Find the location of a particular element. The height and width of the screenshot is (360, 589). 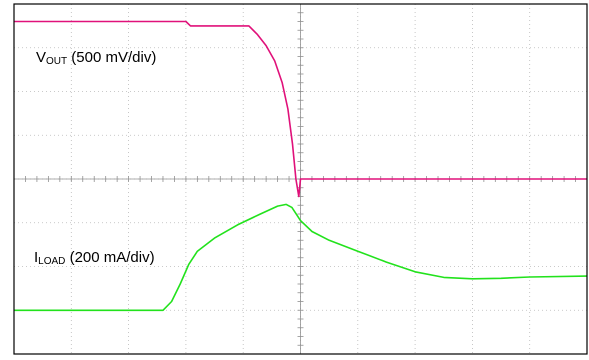

iload-label: ILOAD (200 mA/div) is located at coordinates (94, 258).